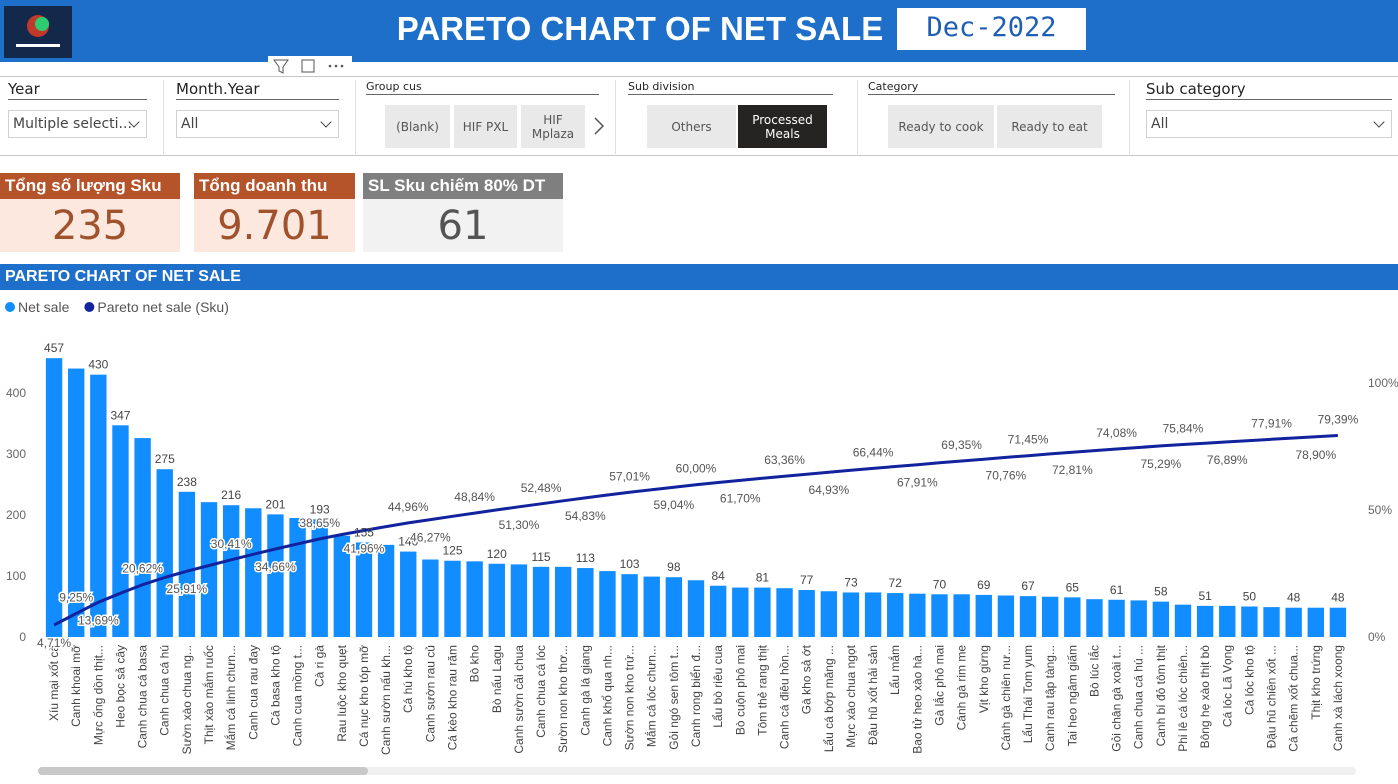 The width and height of the screenshot is (1398, 784). What do you see at coordinates (718, 686) in the screenshot?
I see `x-tick-label: Lẩu bò riêu cua` at bounding box center [718, 686].